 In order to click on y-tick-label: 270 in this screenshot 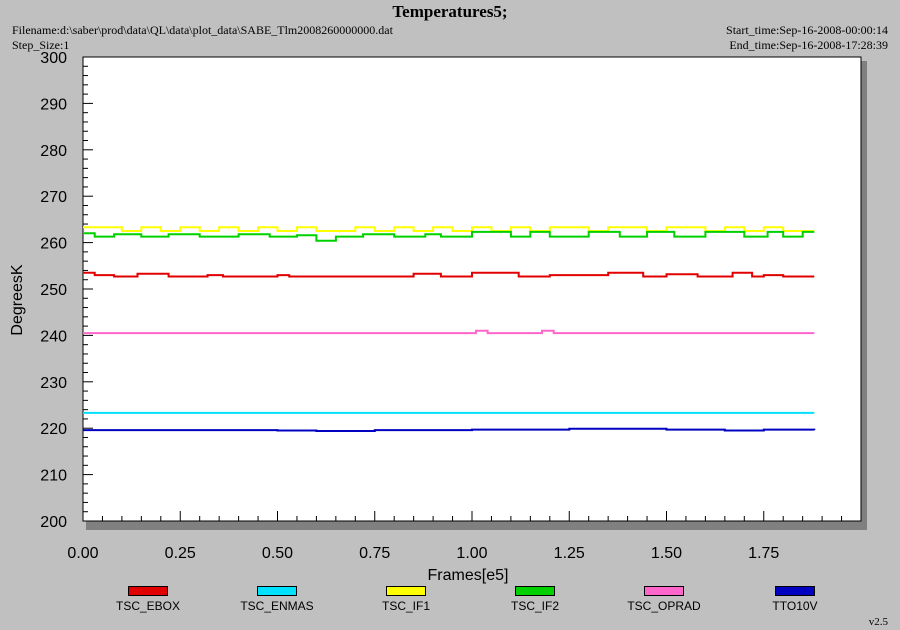, I will do `click(53, 197)`.